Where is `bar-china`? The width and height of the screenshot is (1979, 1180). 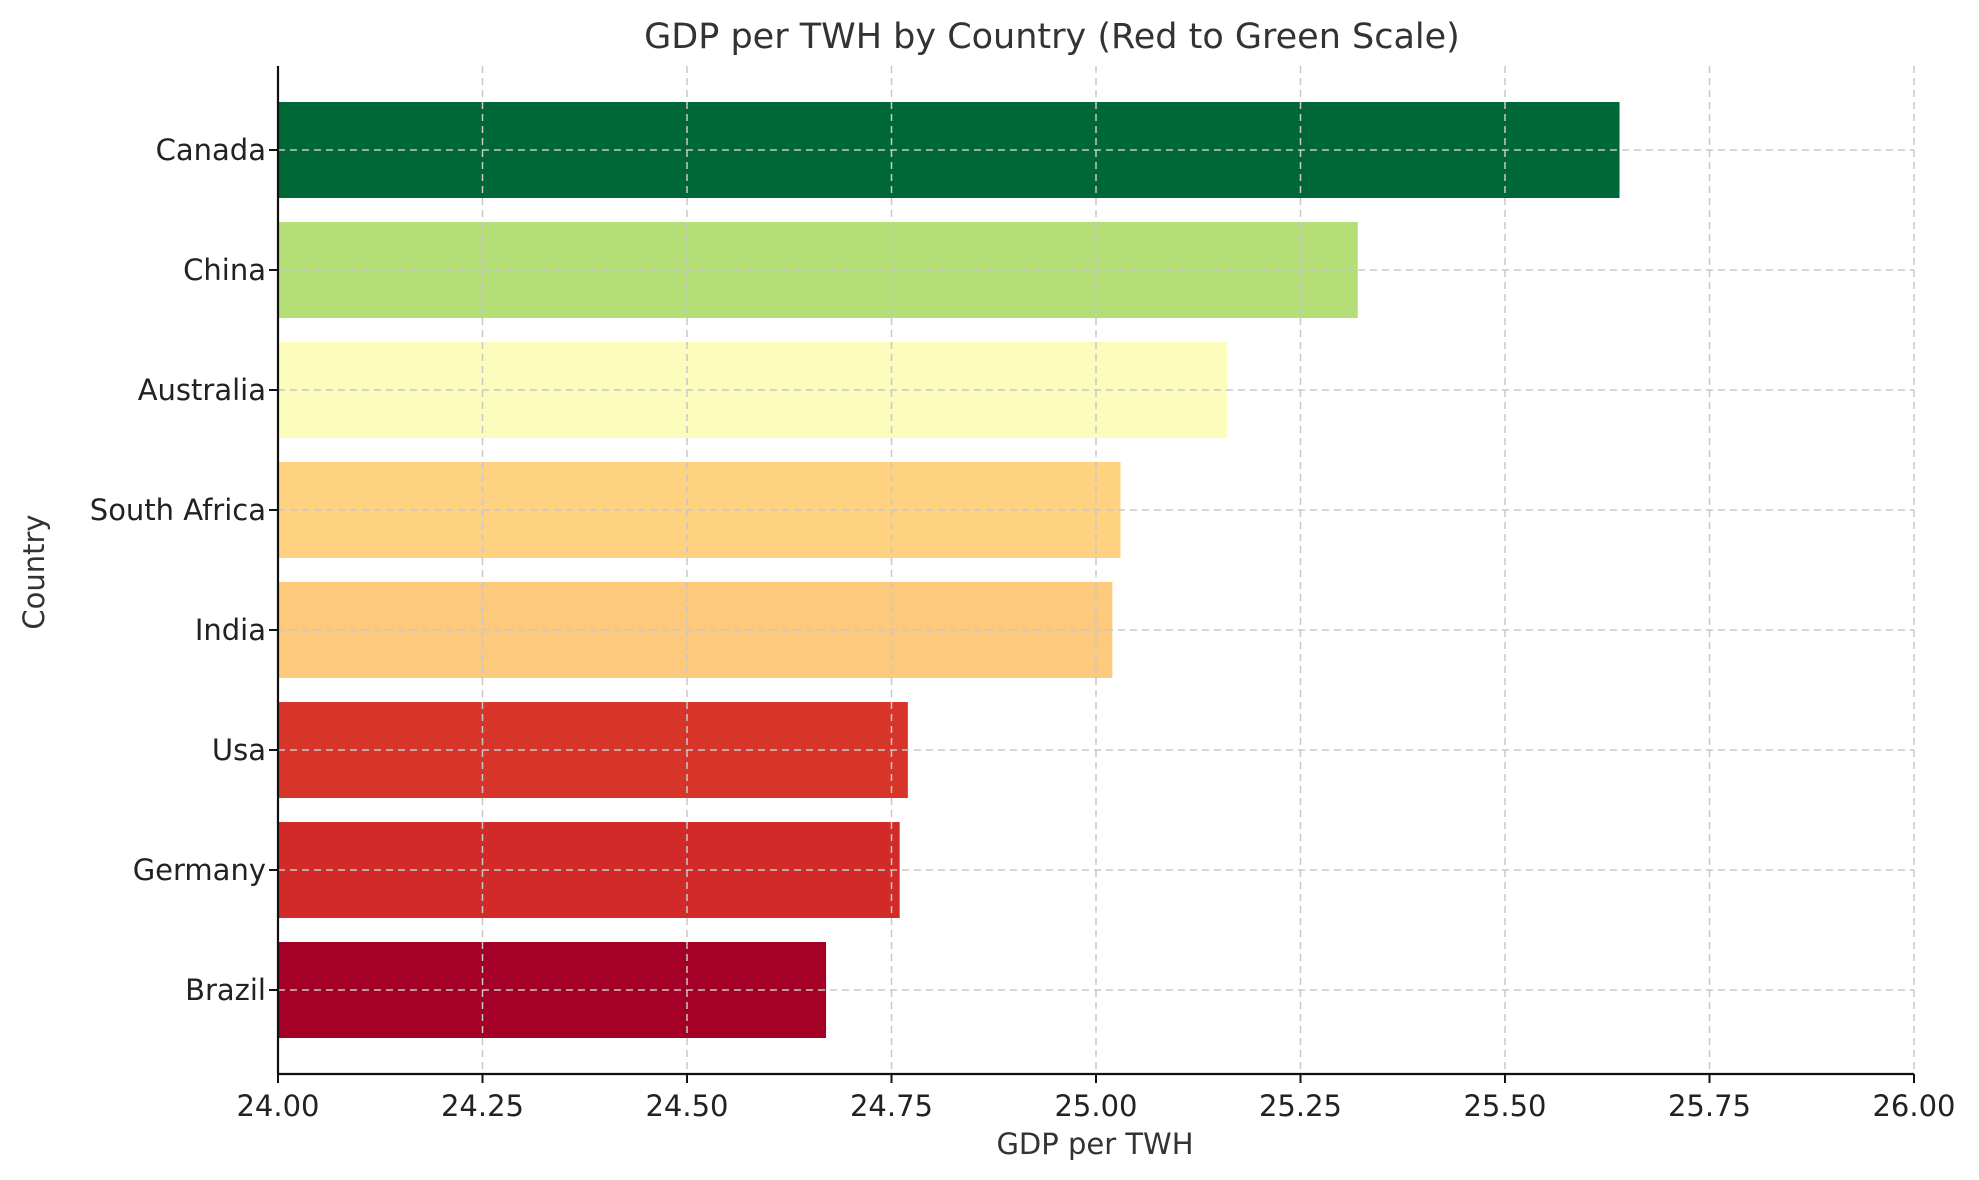 bar-china is located at coordinates (818, 270).